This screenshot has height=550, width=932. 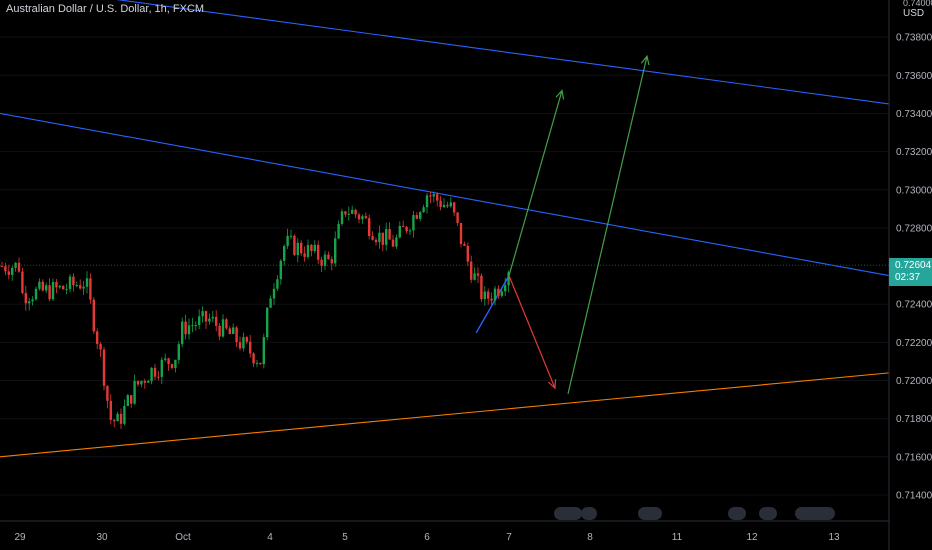 I want to click on price-axis-label: 0.71800, so click(x=914, y=419).